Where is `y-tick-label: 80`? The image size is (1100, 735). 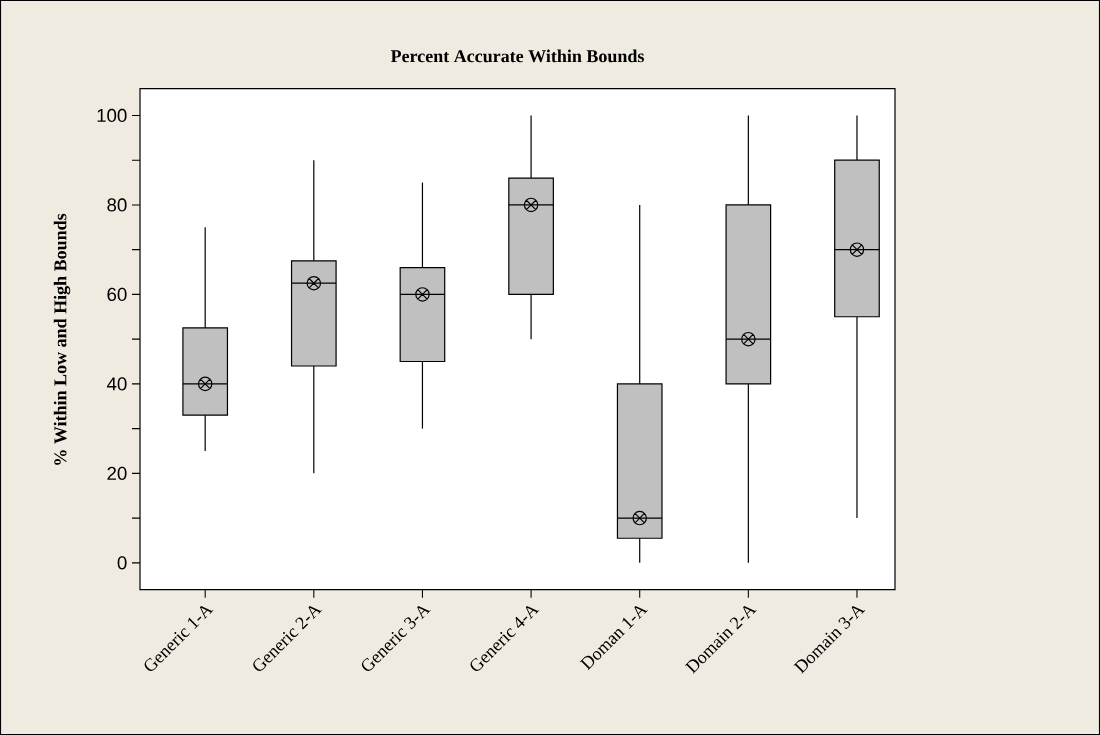
y-tick-label: 80 is located at coordinates (117, 205).